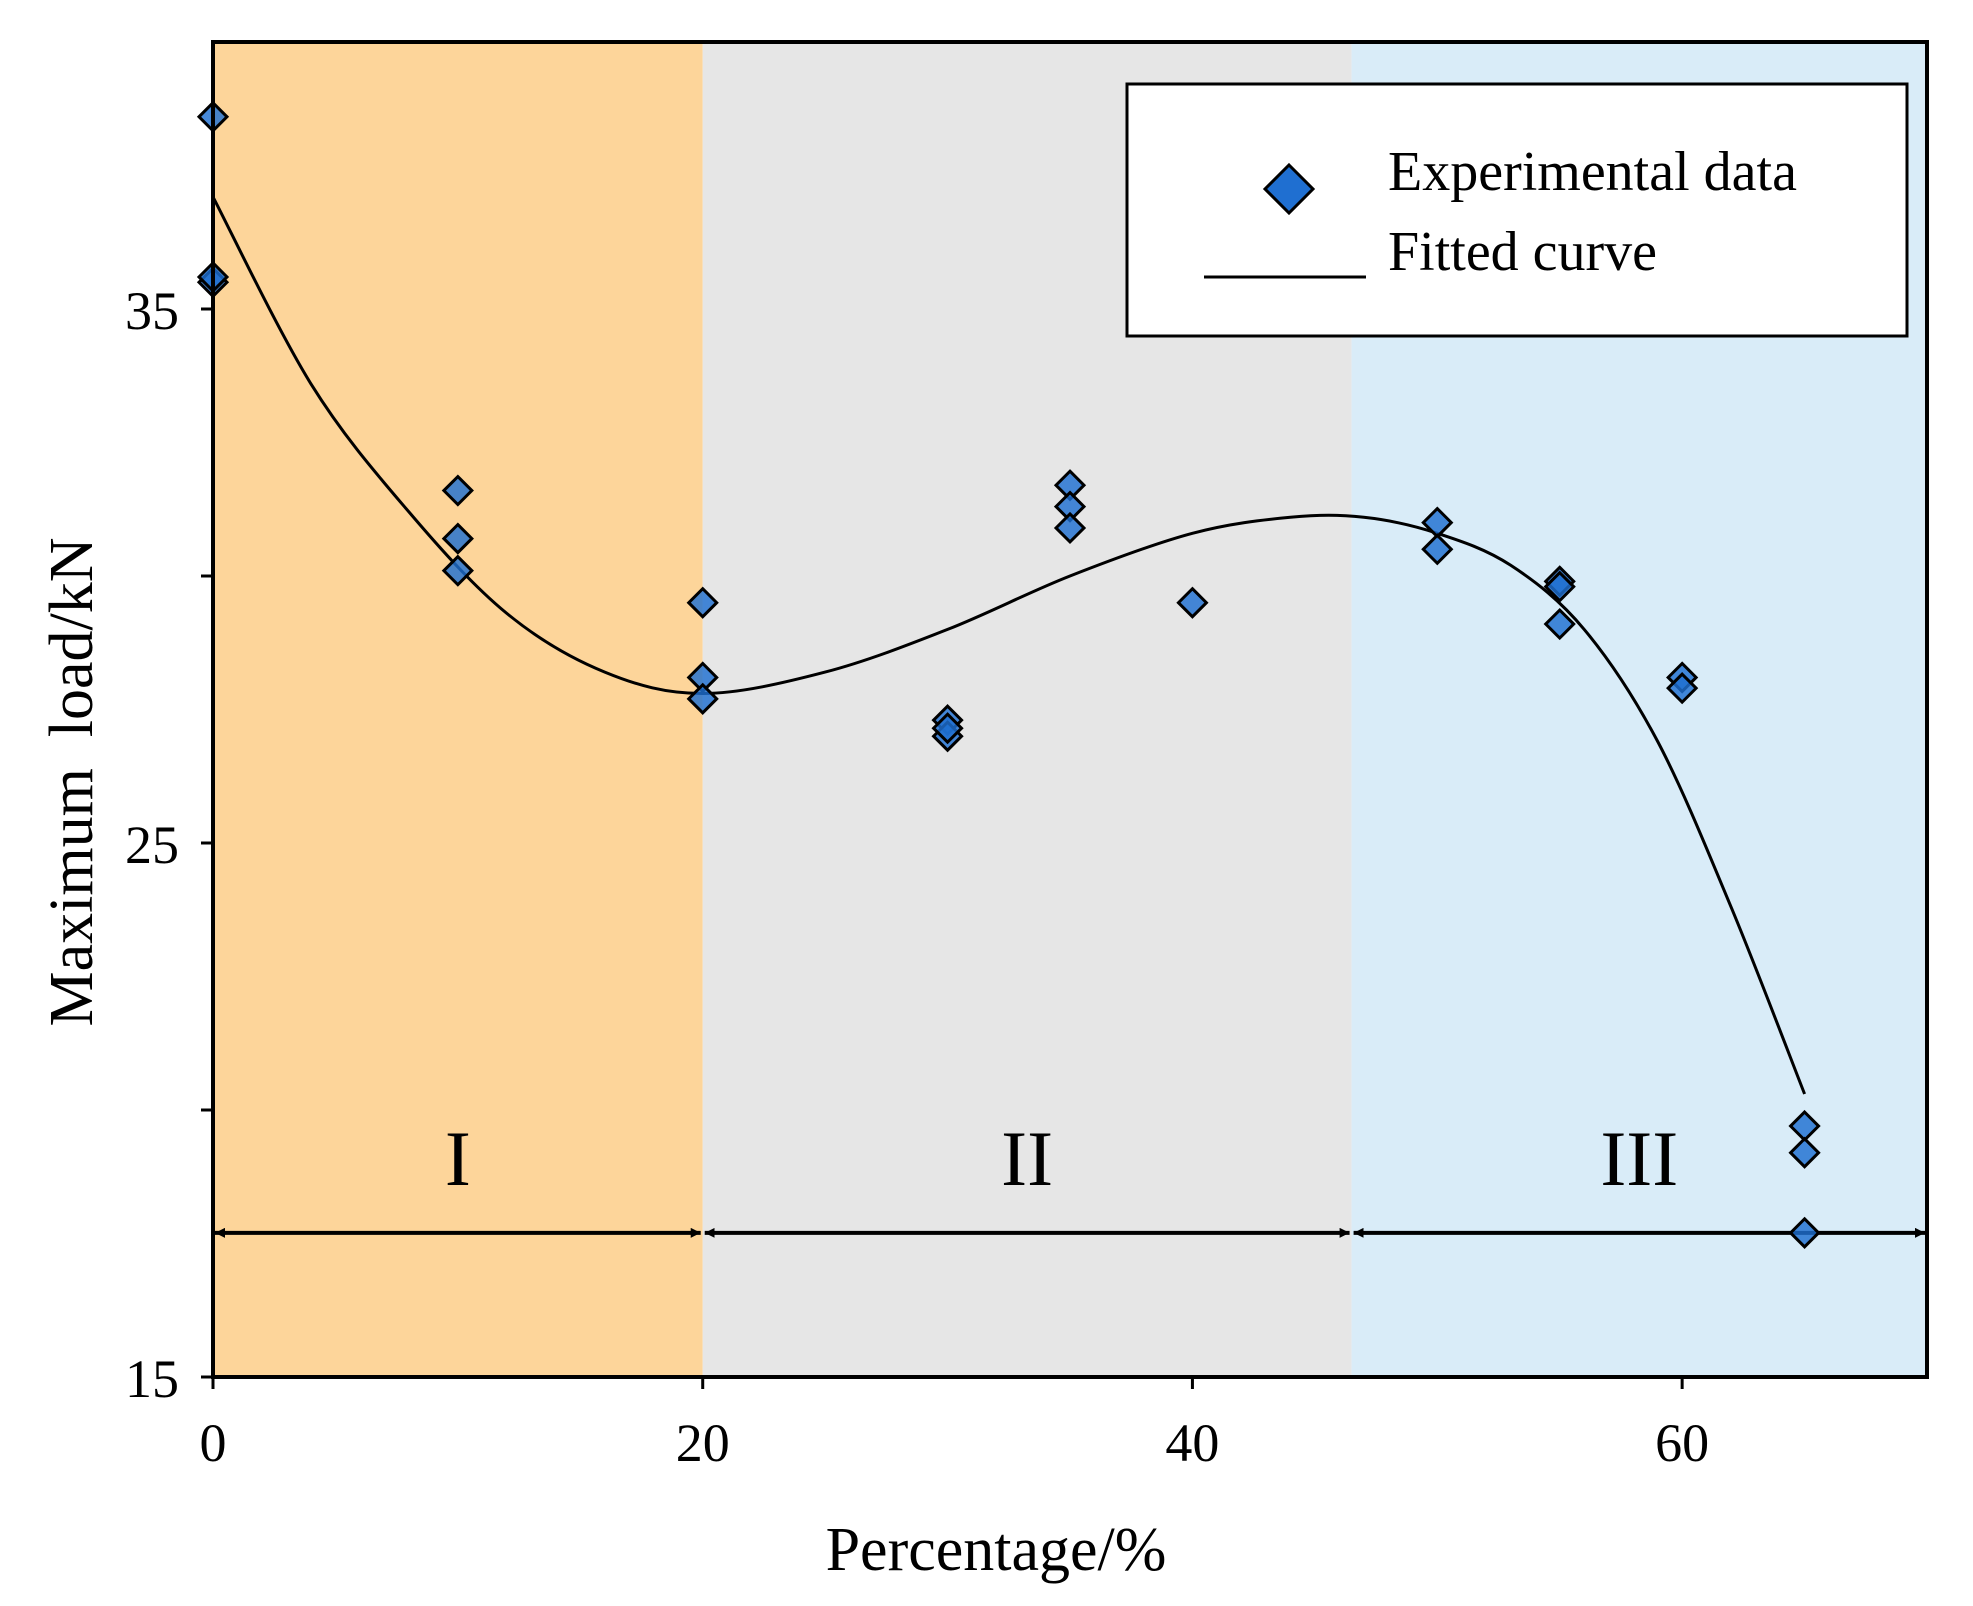 This screenshot has width=1973, height=1606. I want to click on x-tick-label-0: 0, so click(213, 1443).